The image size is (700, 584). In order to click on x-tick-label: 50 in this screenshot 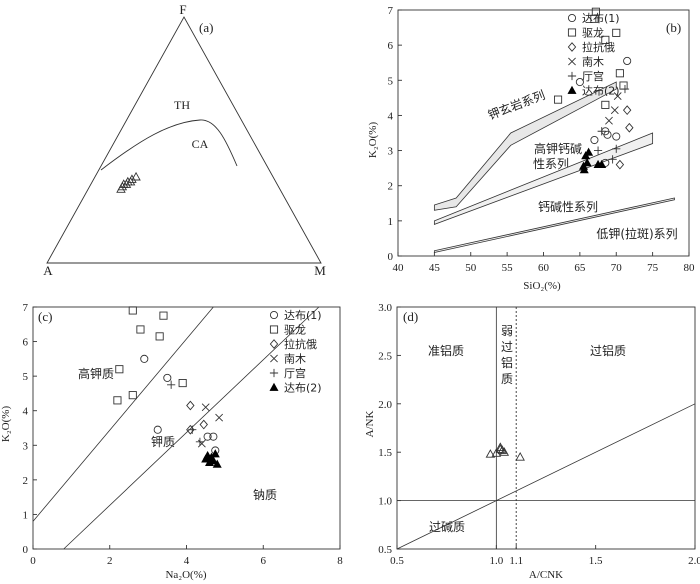, I will do `click(471, 268)`.